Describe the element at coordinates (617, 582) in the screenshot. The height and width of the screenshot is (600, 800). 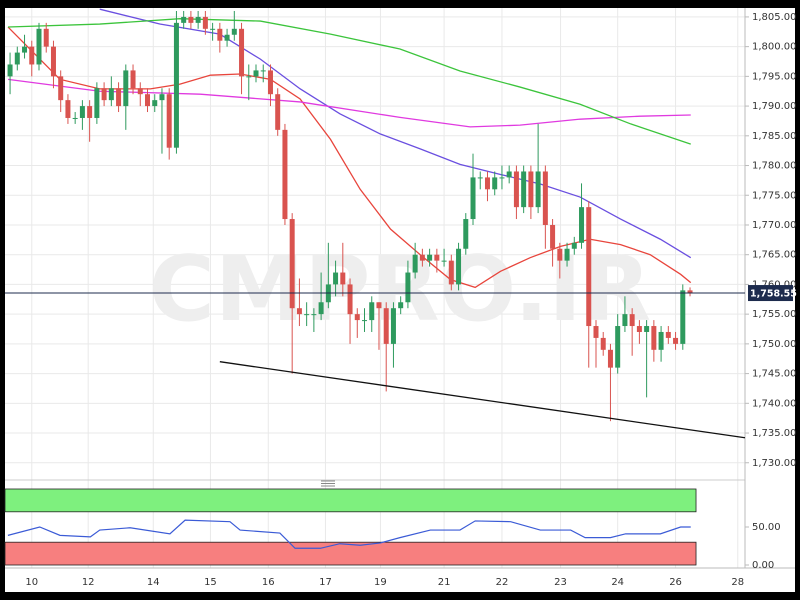
I see `x-tick-label: 24` at that location.